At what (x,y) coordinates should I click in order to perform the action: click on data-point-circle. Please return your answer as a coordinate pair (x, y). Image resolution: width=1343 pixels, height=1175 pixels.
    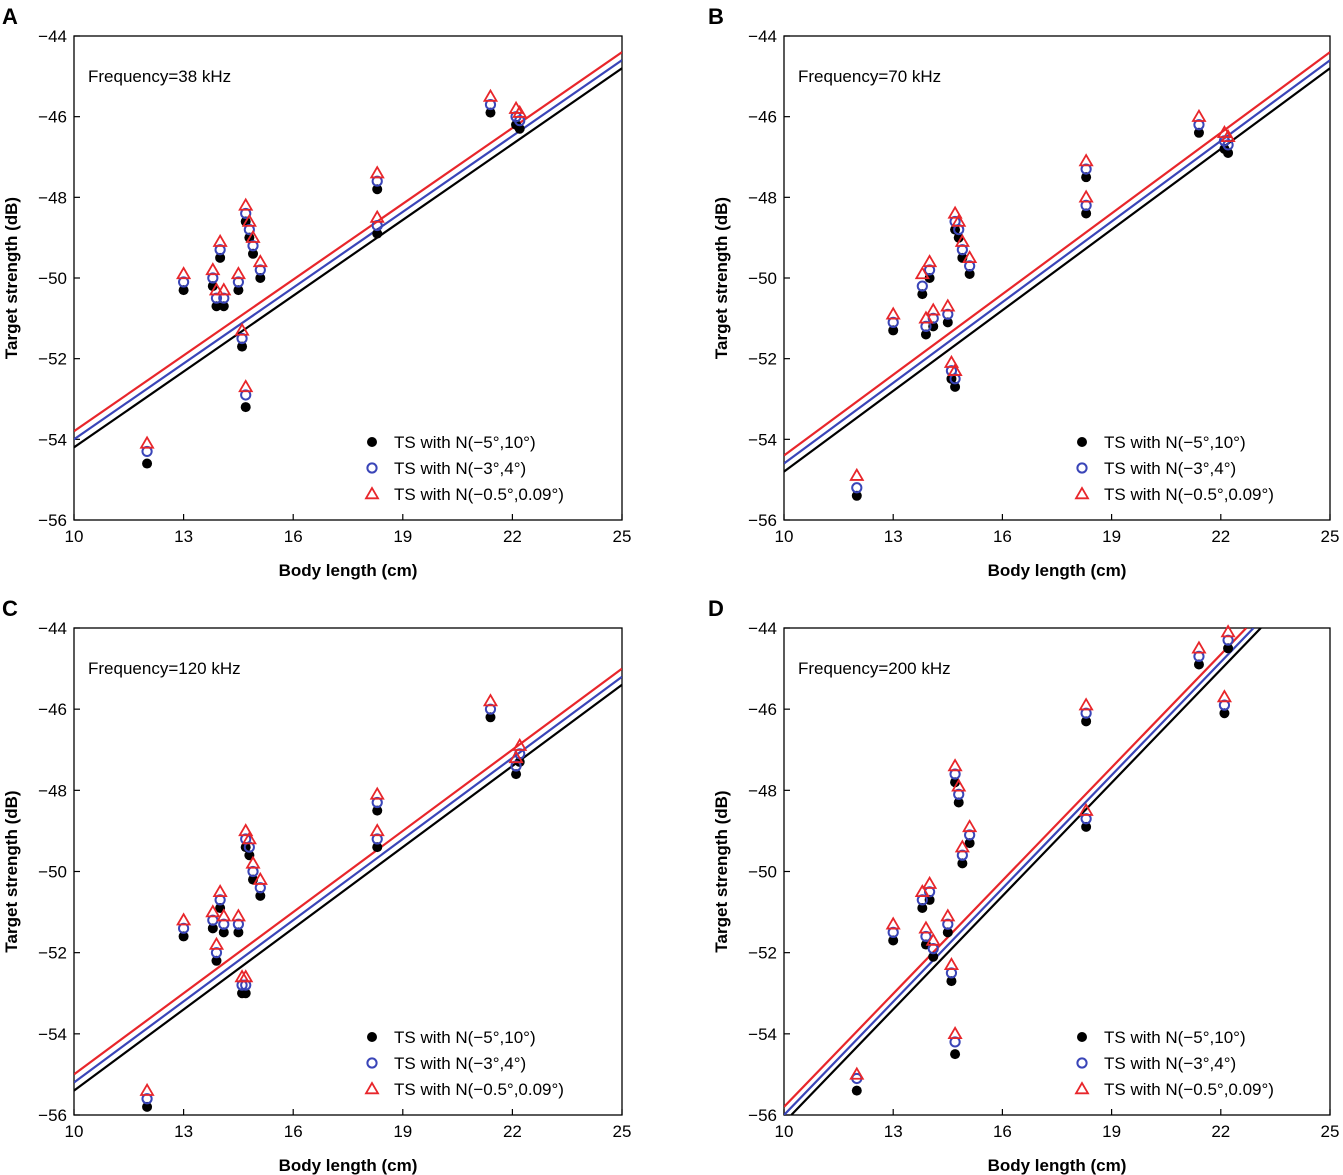
    Looking at the image, I should click on (857, 488).